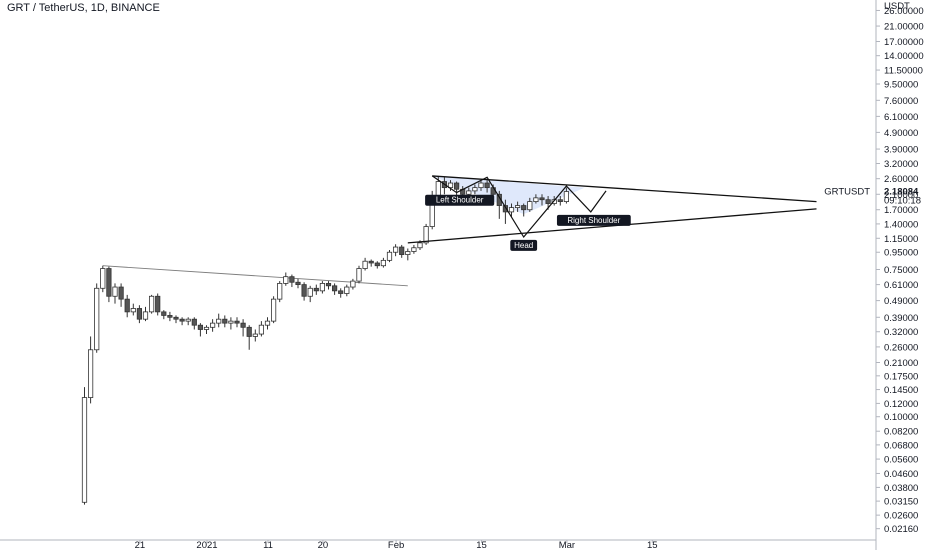 This screenshot has height=550, width=932. What do you see at coordinates (901, 404) in the screenshot?
I see `price-tick-label: 0.12000` at bounding box center [901, 404].